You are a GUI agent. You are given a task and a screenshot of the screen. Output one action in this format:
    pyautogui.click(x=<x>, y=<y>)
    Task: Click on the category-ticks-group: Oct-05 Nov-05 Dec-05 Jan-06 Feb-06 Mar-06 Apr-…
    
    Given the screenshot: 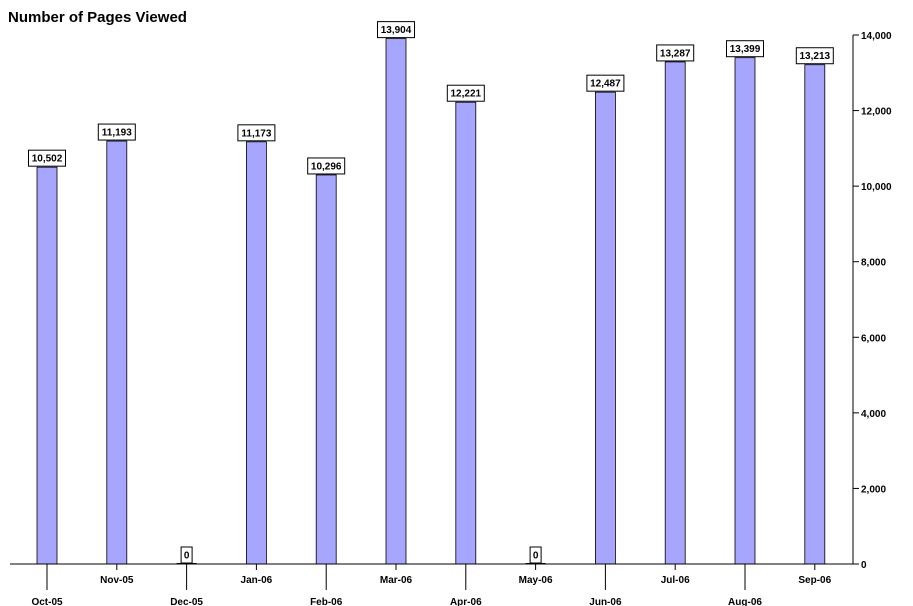 What is the action you would take?
    pyautogui.click(x=431, y=585)
    